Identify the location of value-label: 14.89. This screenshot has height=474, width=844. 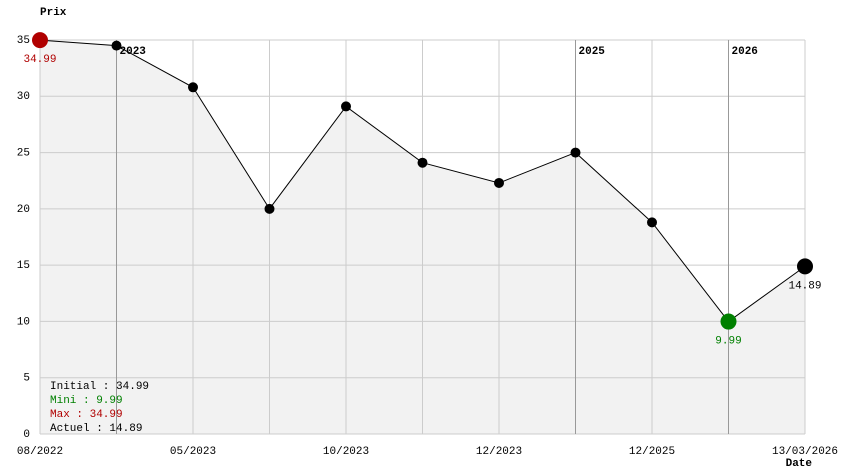
(804, 286).